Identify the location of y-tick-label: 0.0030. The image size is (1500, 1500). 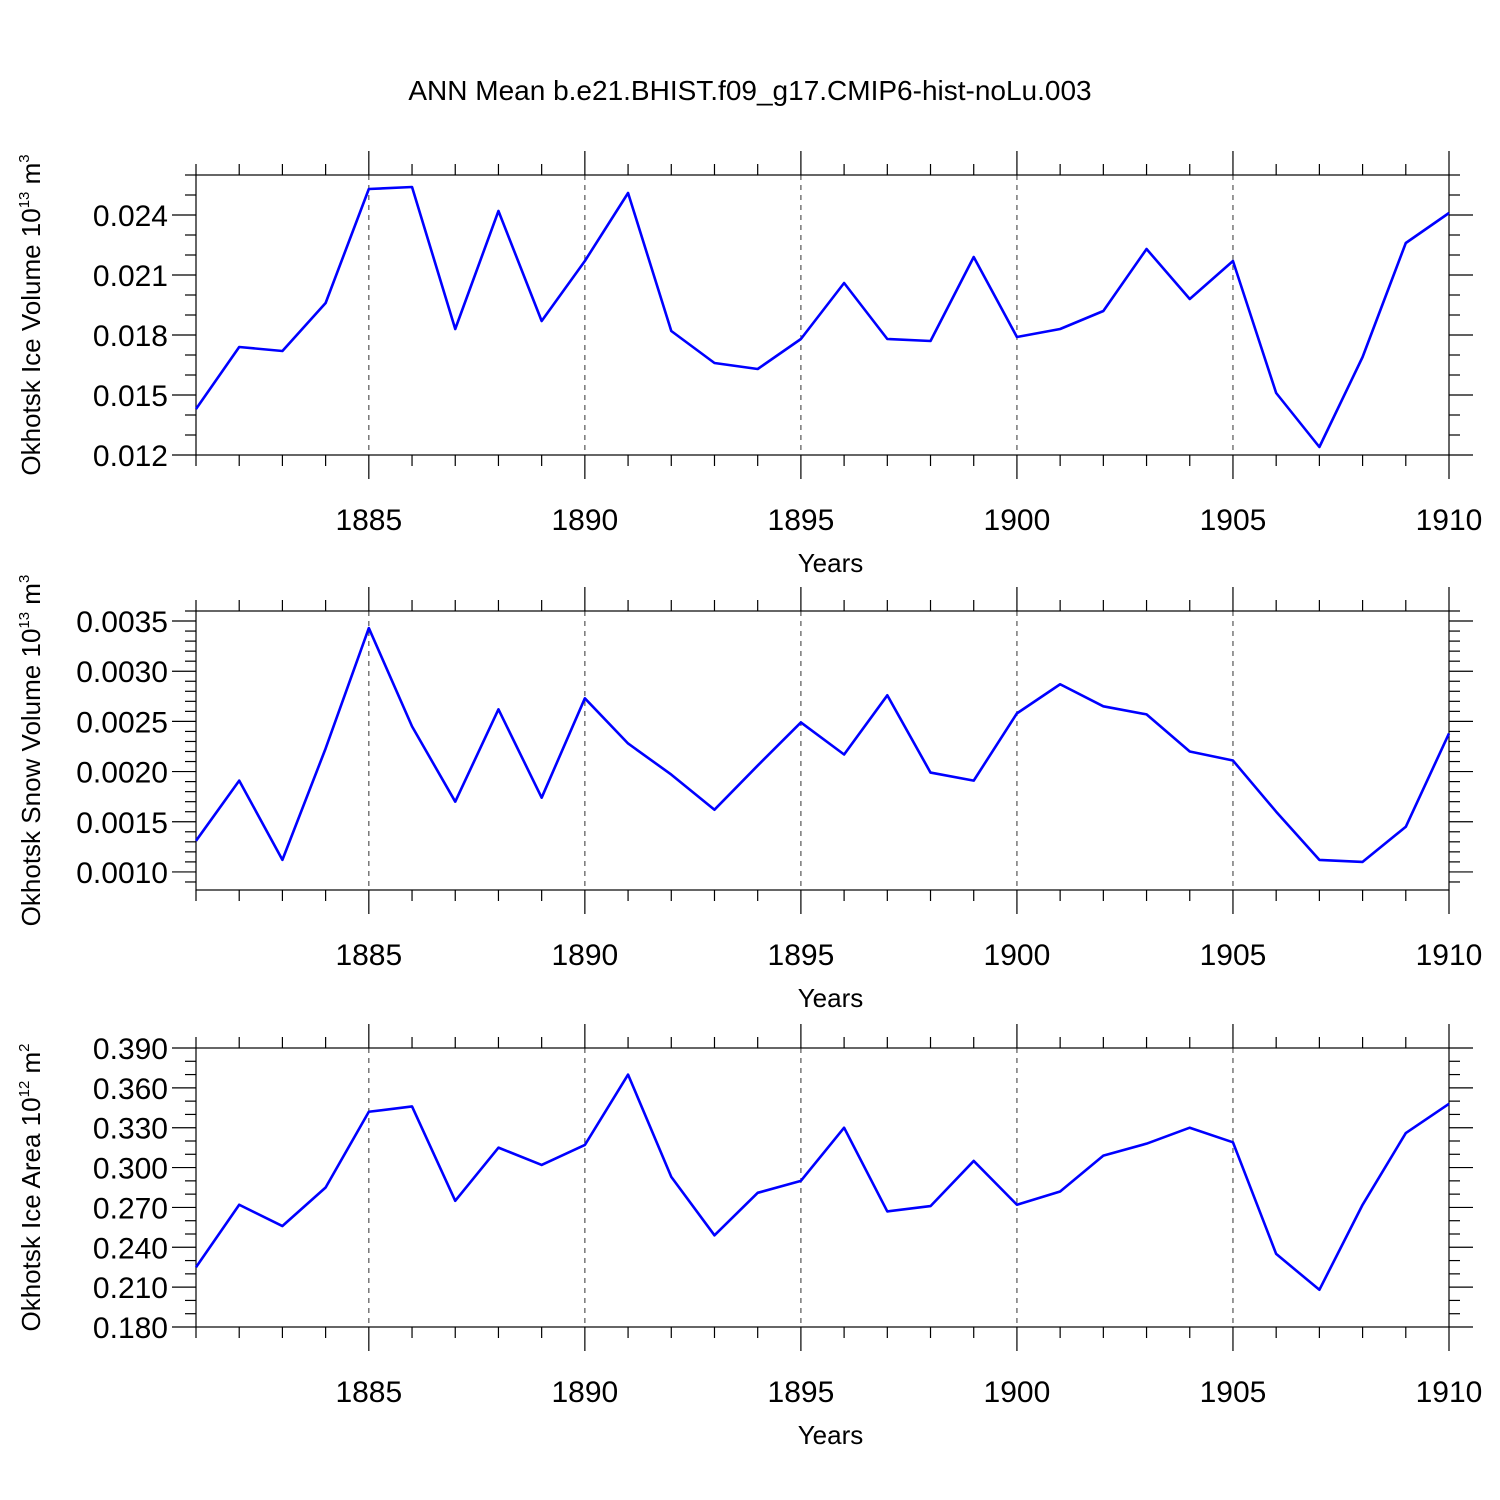
(122, 672).